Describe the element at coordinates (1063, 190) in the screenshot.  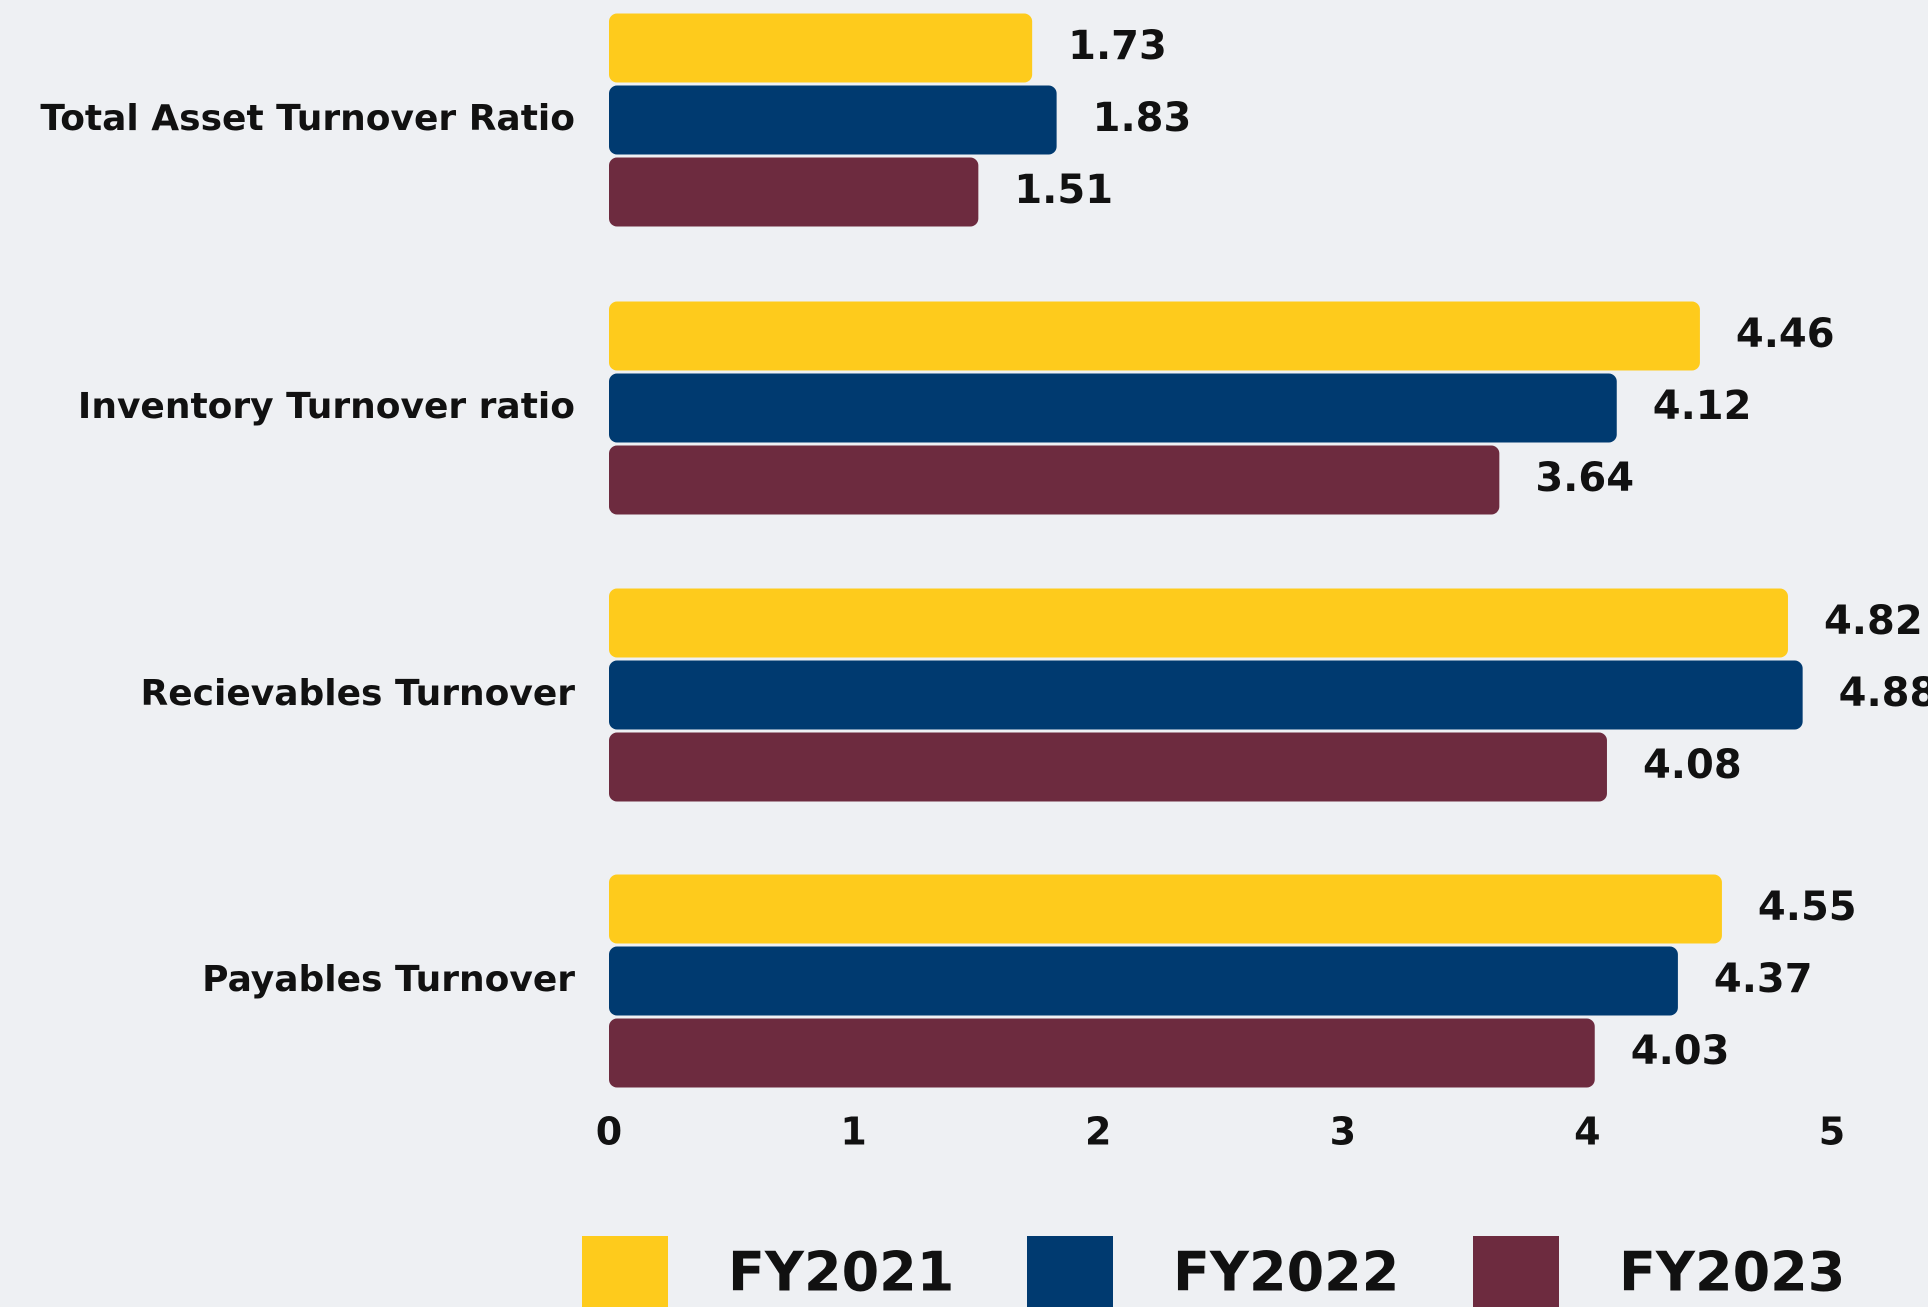
I see `value-label: 1.51` at that location.